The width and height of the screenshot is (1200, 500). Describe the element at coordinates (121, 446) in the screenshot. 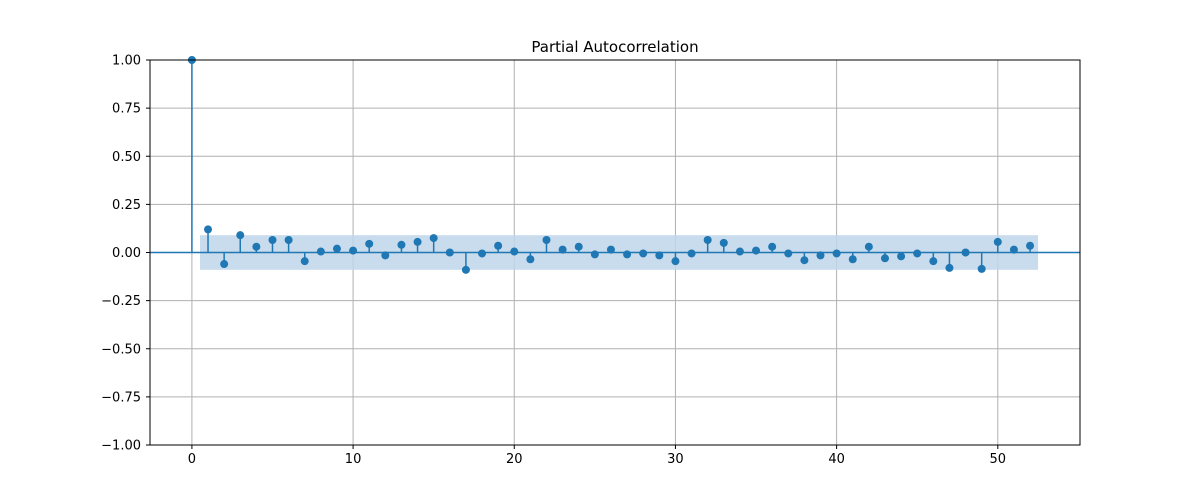

I see `y-tick-label: −1.00` at that location.